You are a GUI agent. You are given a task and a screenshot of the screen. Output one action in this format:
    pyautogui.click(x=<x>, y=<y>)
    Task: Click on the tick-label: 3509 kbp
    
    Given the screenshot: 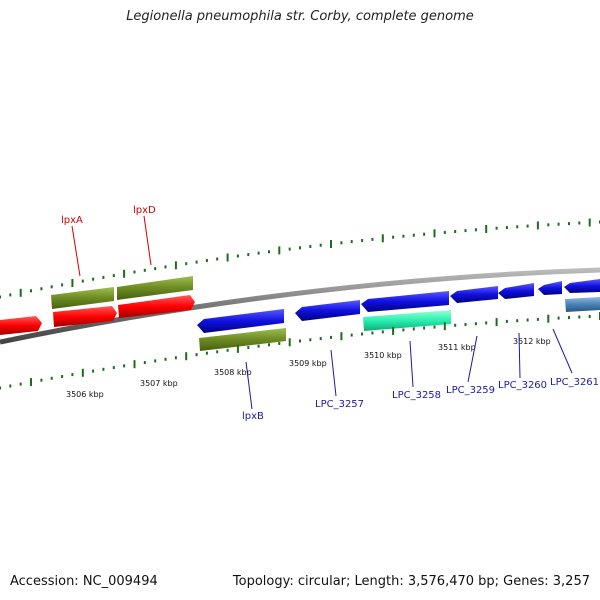 What is the action you would take?
    pyautogui.click(x=308, y=363)
    